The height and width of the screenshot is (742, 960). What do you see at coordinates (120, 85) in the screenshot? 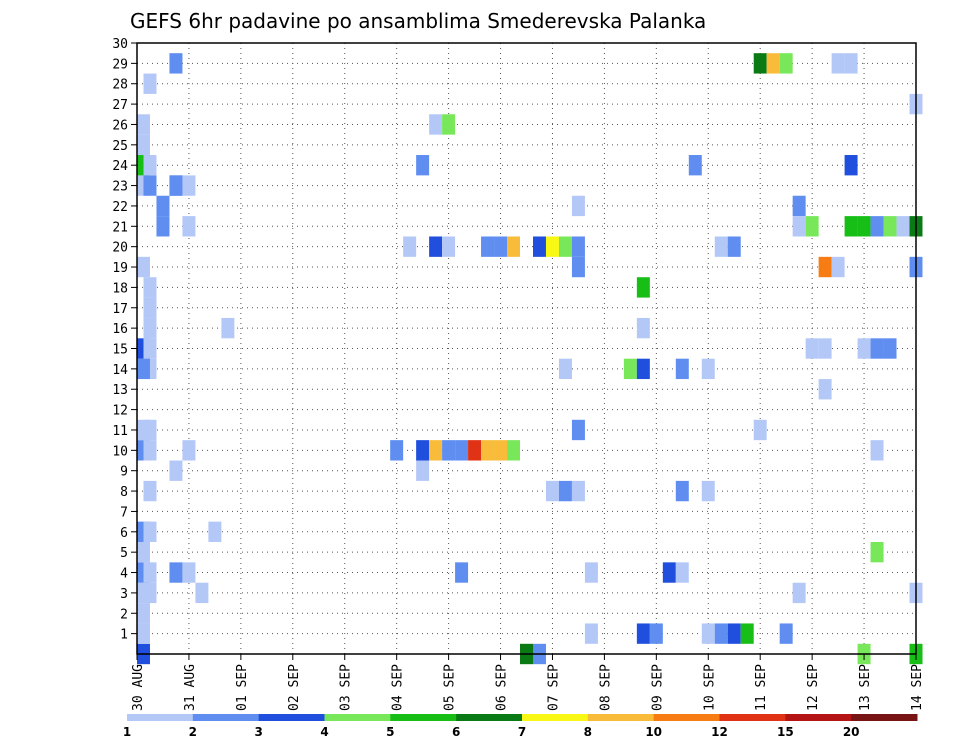
I see `y-tick-label: 28` at bounding box center [120, 85].